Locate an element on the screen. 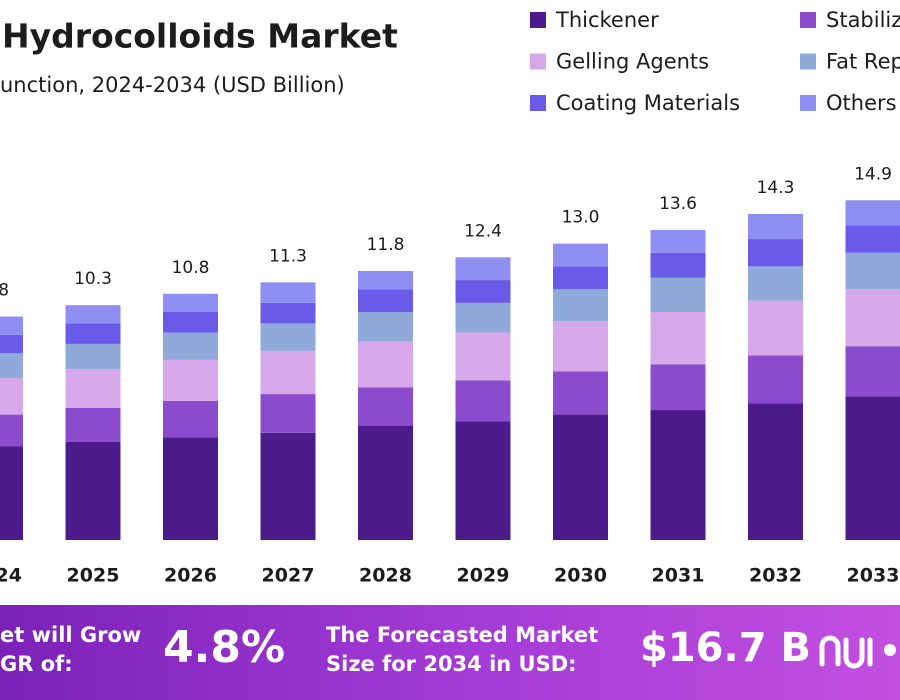 The width and height of the screenshot is (900, 700). forecast-value: $16.7 B is located at coordinates (725, 648).